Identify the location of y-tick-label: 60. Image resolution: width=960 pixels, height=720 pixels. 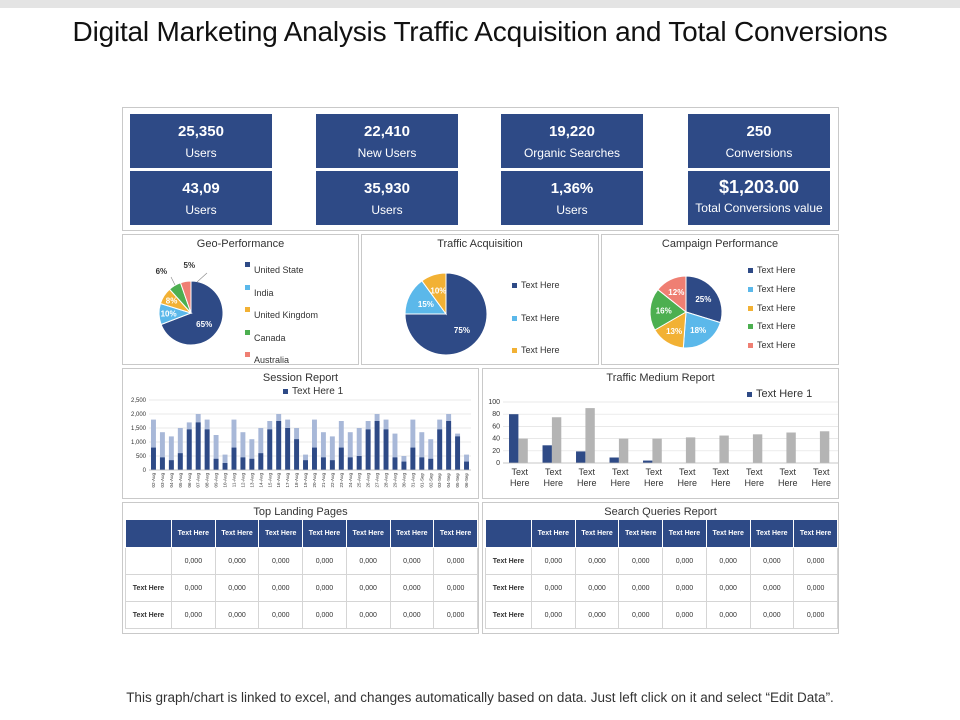
(496, 426).